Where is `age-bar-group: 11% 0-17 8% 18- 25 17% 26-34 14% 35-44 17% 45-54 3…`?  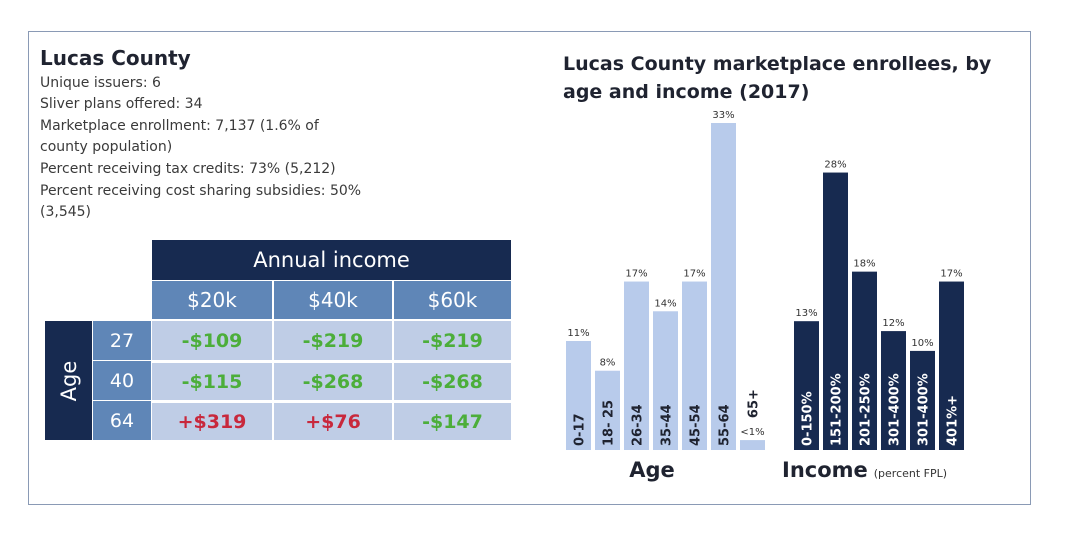
age-bar-group: 11% 0-17 8% 18- 25 17% 26-34 14% 35-44 17% 45-54 3… is located at coordinates (665, 280).